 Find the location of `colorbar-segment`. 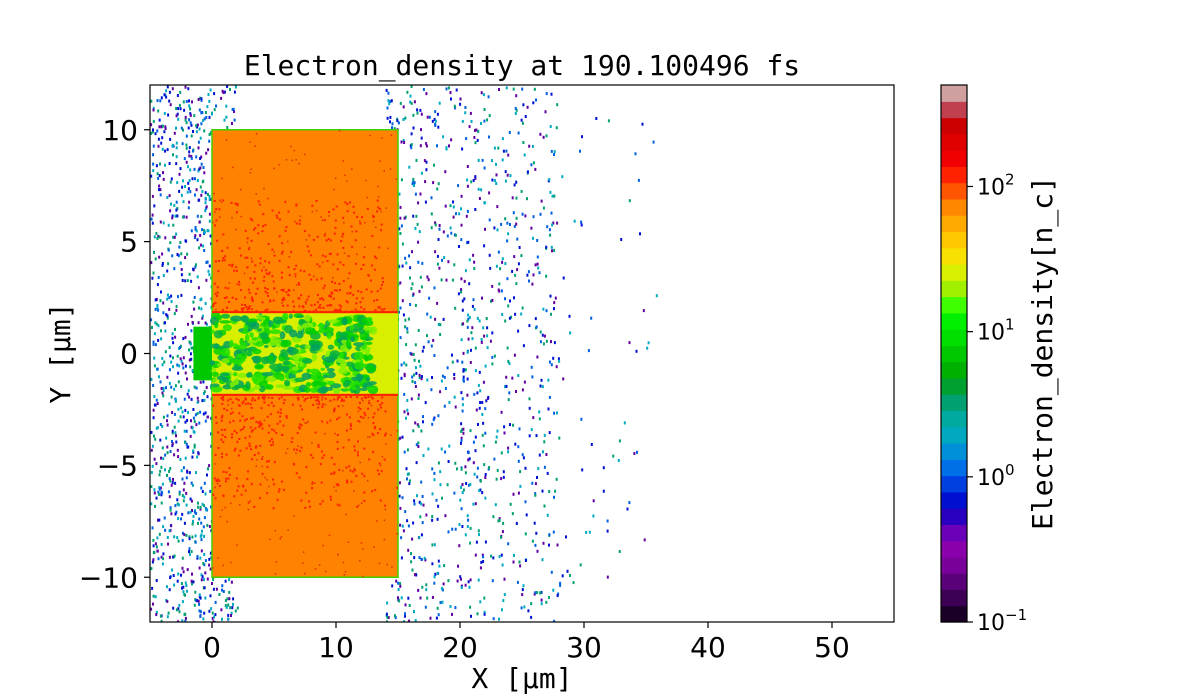

colorbar-segment is located at coordinates (954, 403).